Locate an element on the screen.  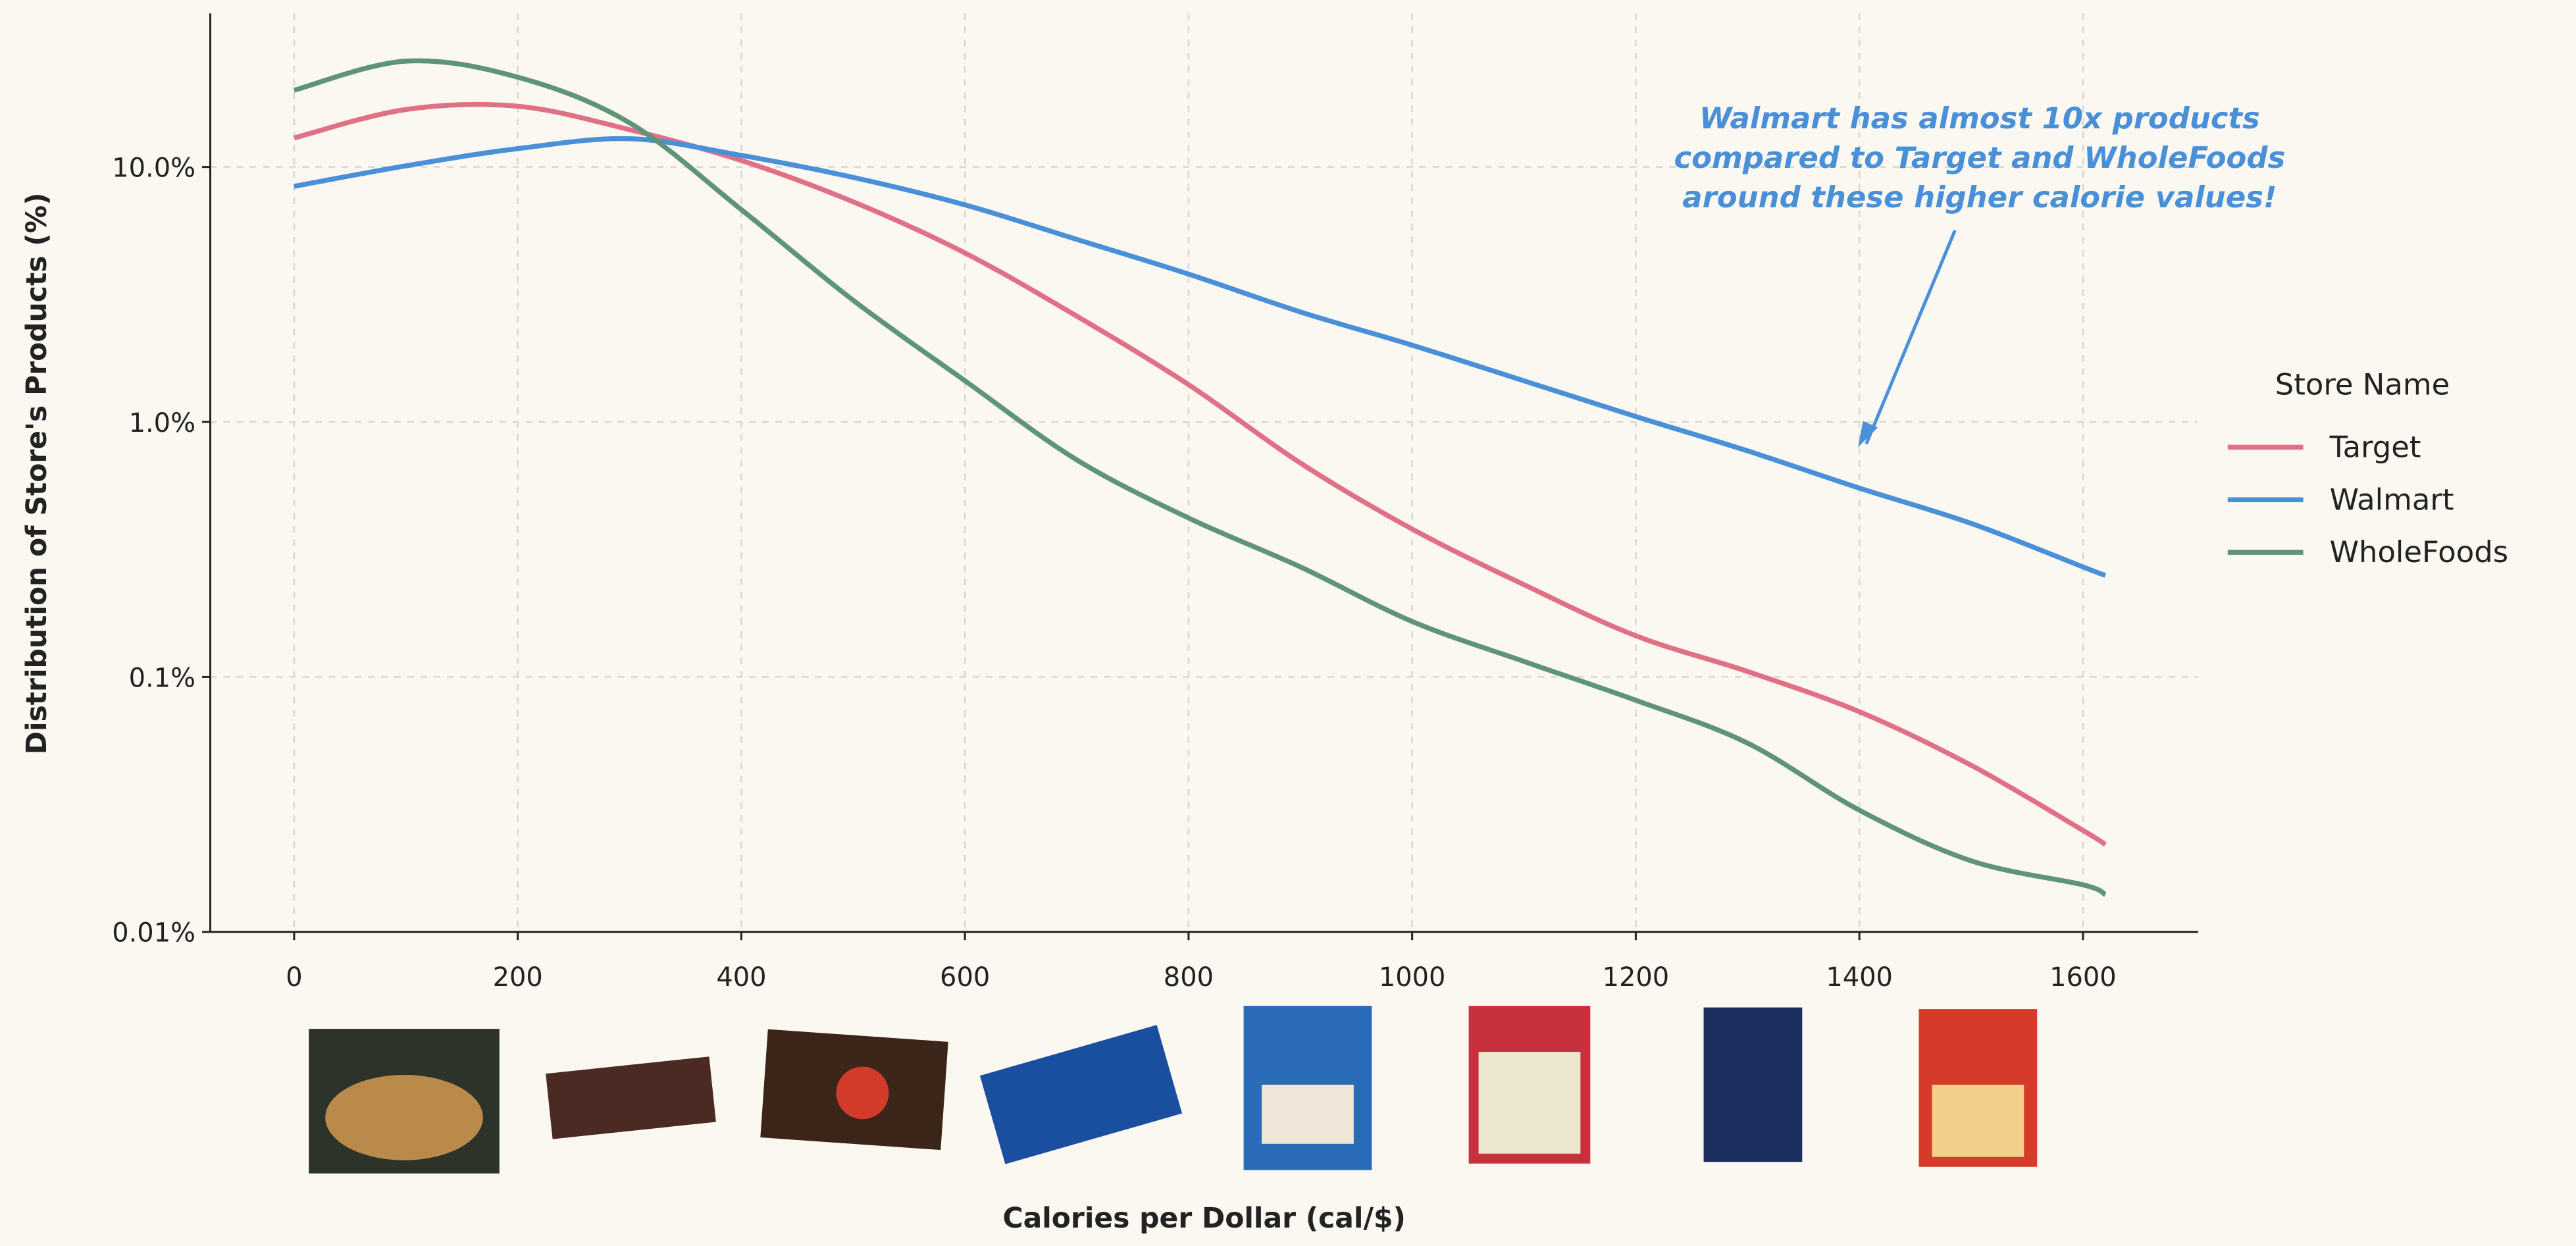
legend-label: Walmart is located at coordinates (2392, 499).